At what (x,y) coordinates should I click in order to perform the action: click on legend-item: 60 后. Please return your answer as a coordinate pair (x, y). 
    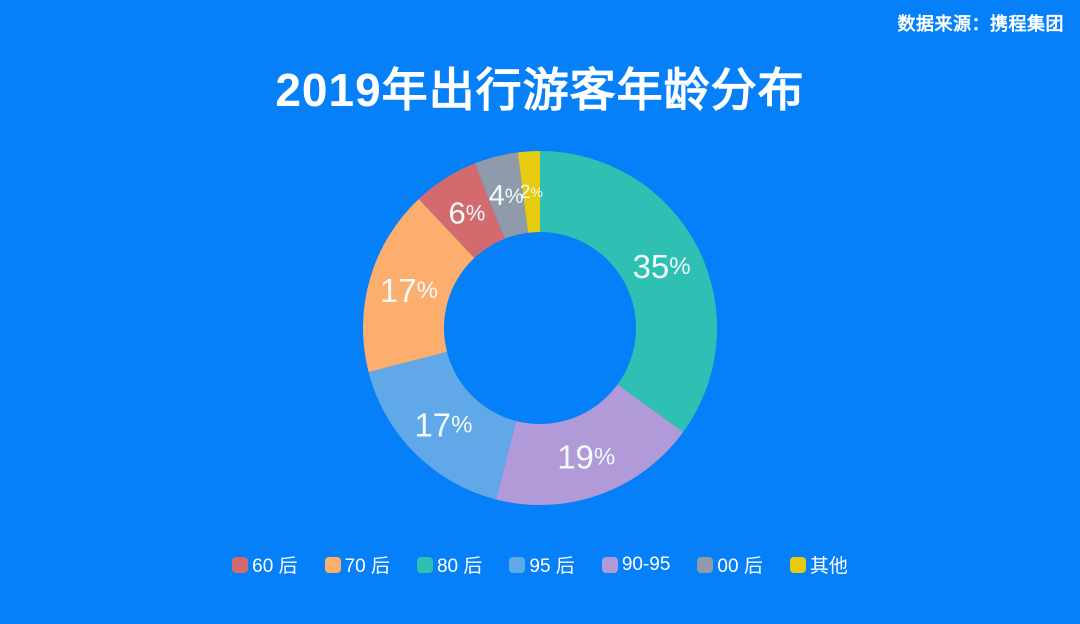
    Looking at the image, I should click on (265, 564).